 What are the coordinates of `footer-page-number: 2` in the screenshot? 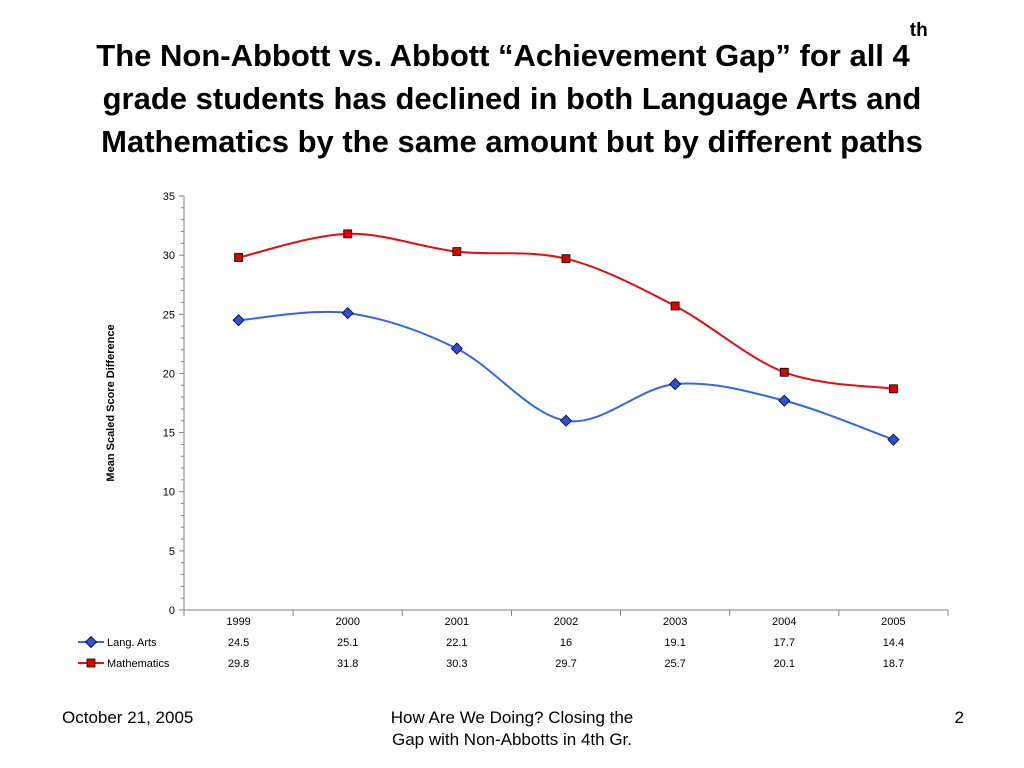 It's located at (959, 717).